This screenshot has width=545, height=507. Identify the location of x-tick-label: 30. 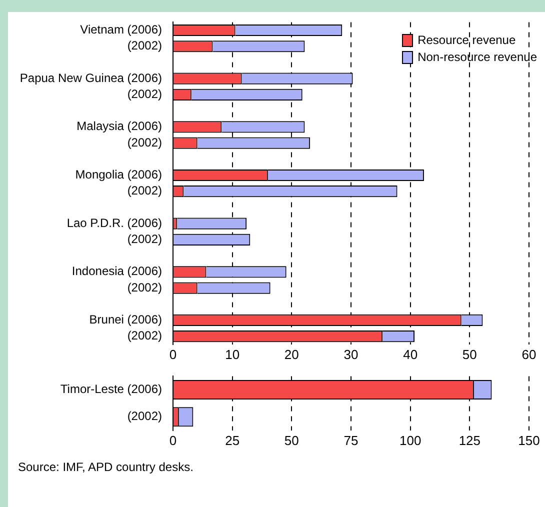
(351, 354).